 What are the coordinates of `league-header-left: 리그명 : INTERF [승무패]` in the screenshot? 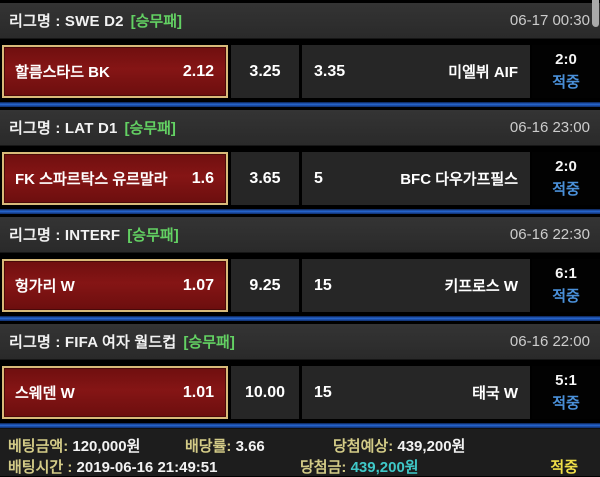 It's located at (94, 234).